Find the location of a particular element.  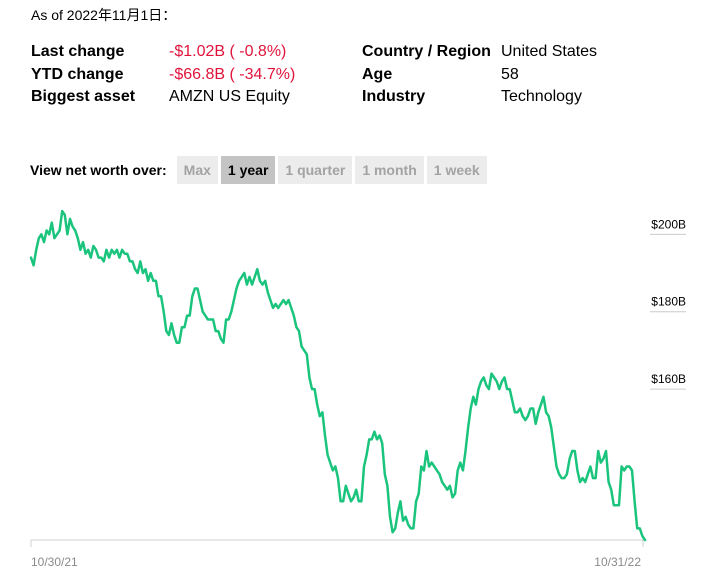

stat-label: Country / Region is located at coordinates (426, 51).